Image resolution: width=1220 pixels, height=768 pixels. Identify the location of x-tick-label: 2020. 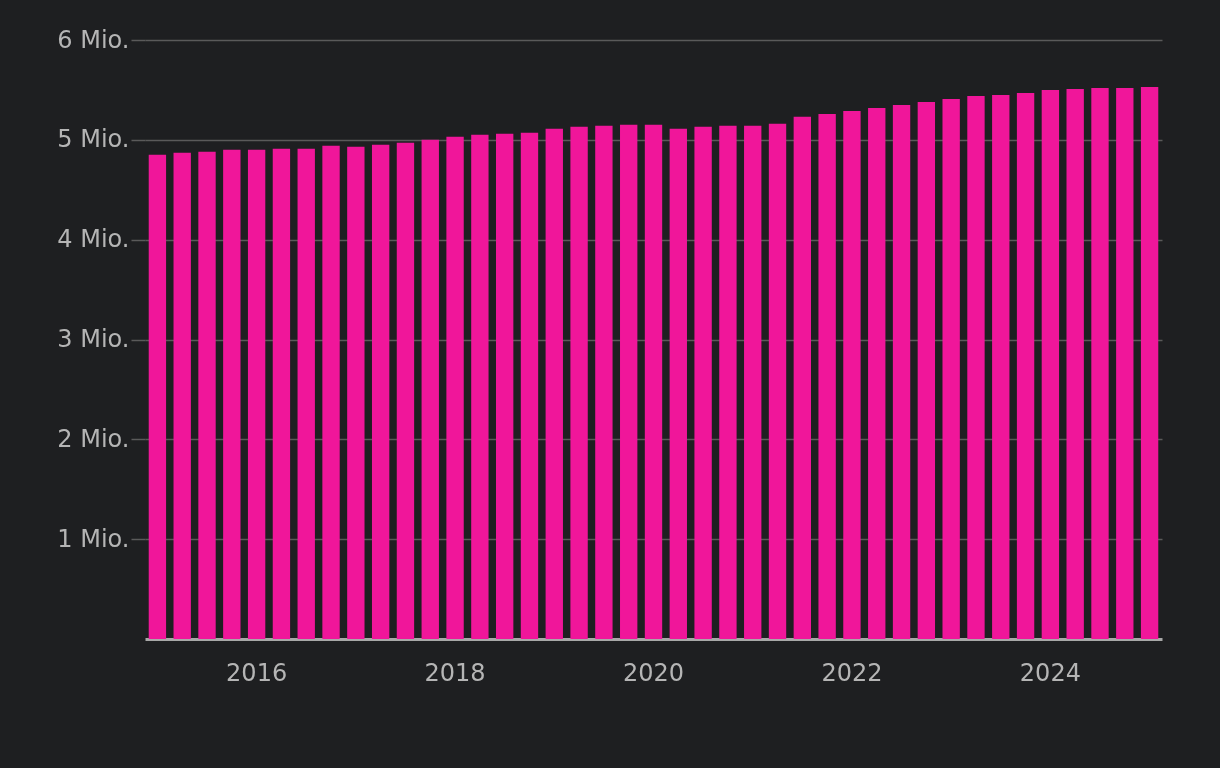
(653, 672).